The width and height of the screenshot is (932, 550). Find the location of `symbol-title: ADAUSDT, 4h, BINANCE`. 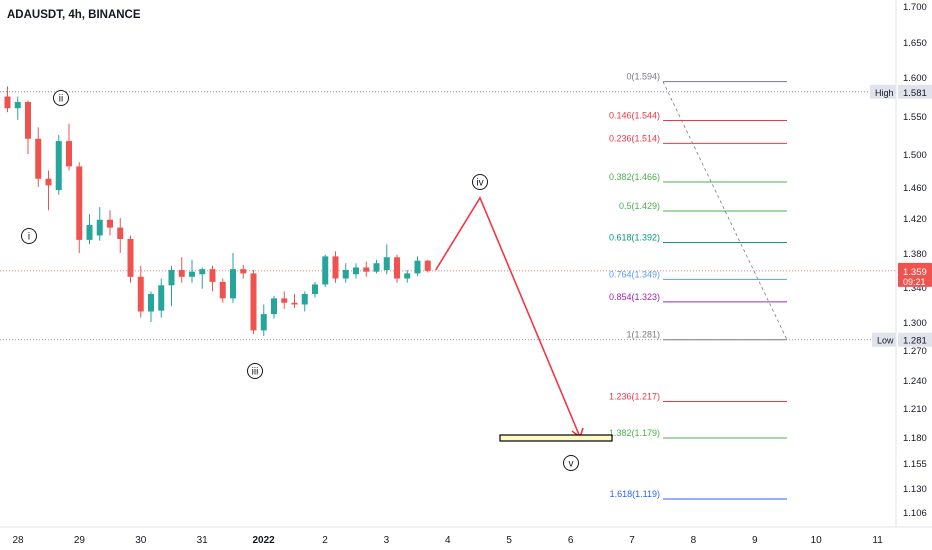

symbol-title: ADAUSDT, 4h, BINANCE is located at coordinates (74, 15).